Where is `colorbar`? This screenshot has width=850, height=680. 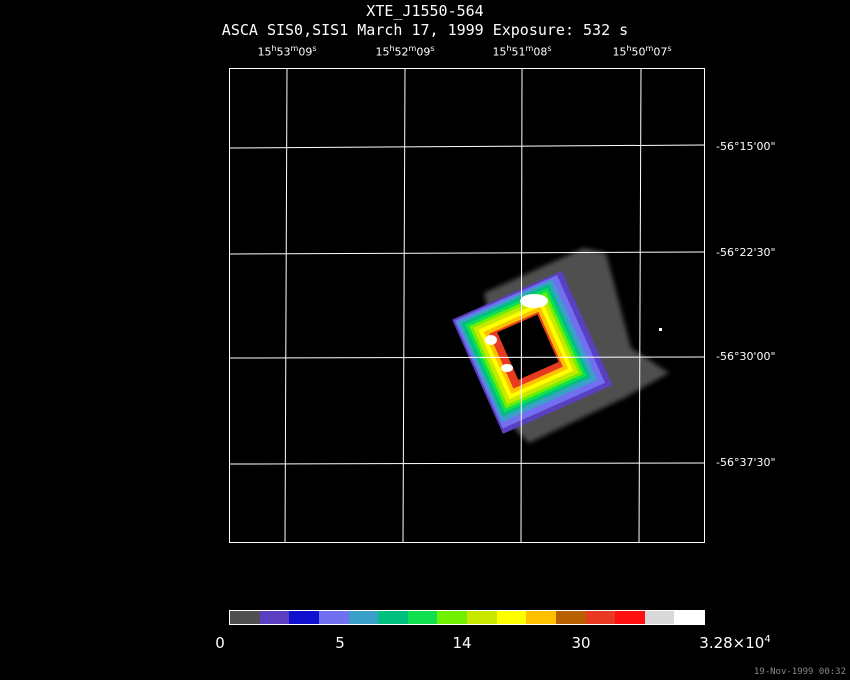 colorbar is located at coordinates (467, 617).